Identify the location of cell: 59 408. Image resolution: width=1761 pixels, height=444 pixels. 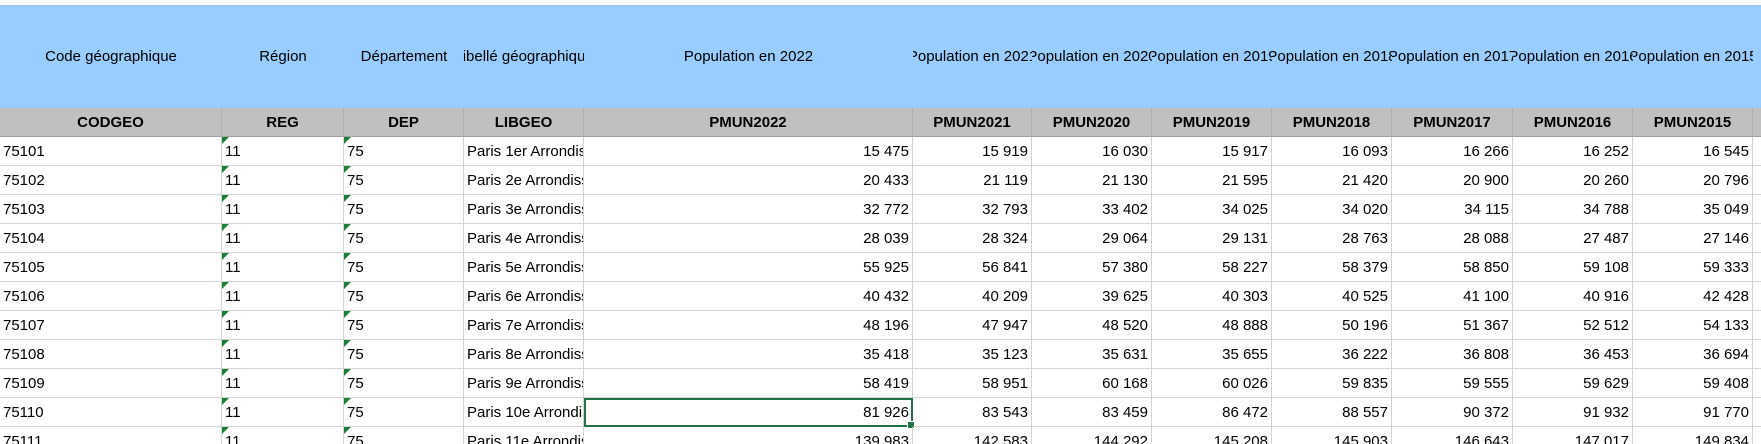
(1693, 383).